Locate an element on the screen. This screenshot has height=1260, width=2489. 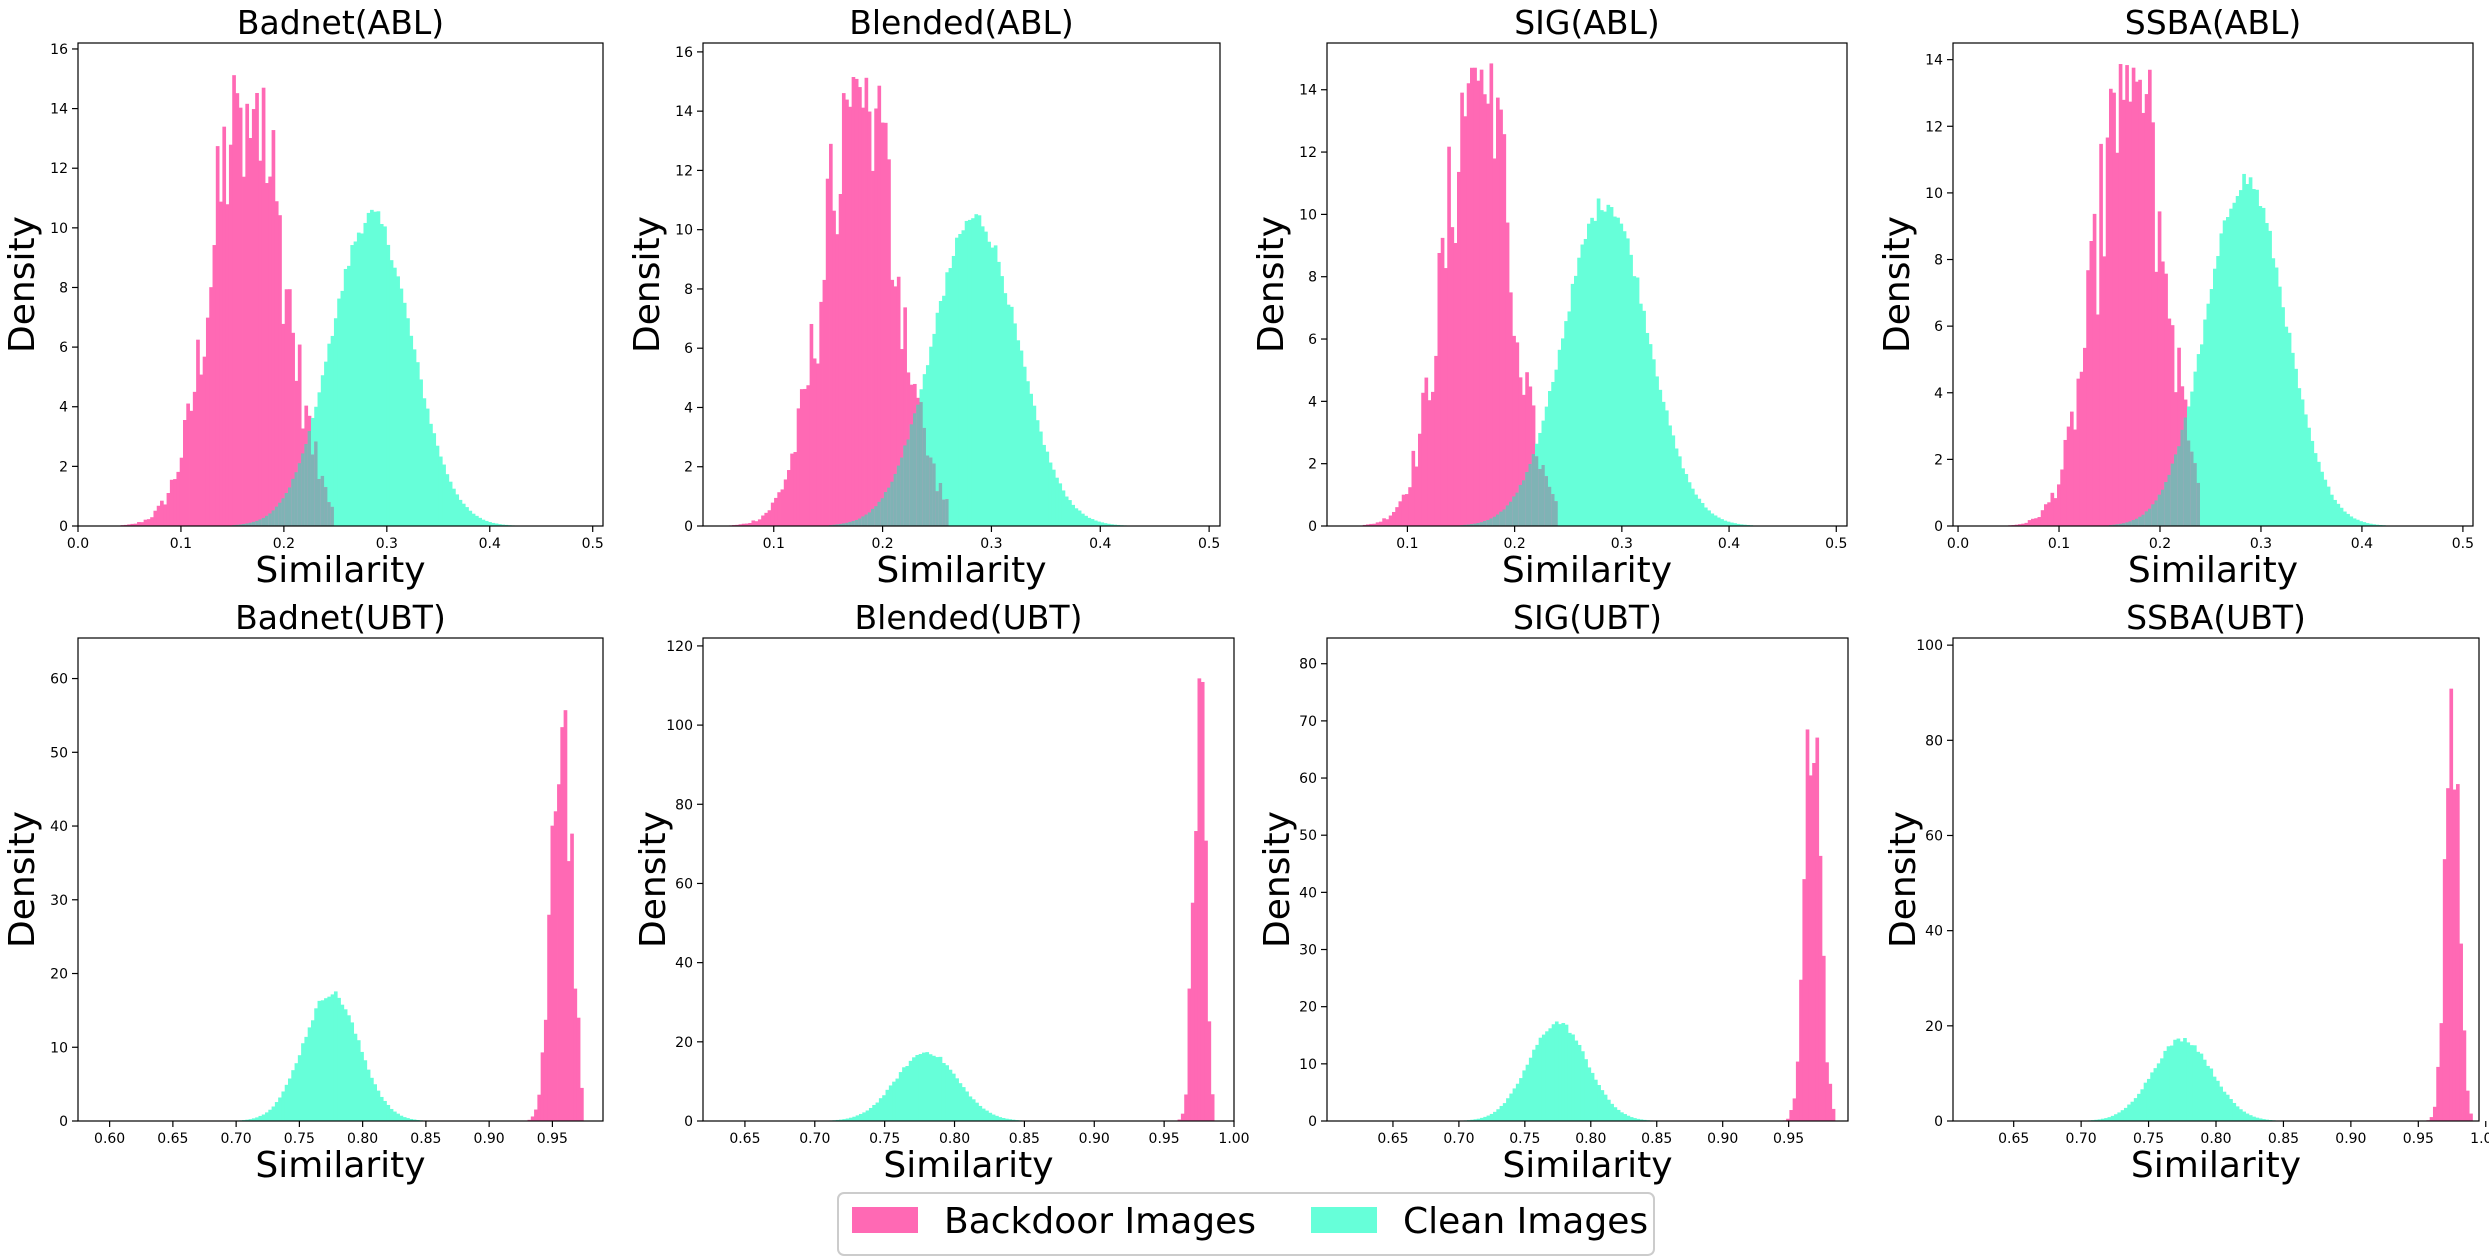
x-tick-label: 0.90 is located at coordinates (1722, 1139).